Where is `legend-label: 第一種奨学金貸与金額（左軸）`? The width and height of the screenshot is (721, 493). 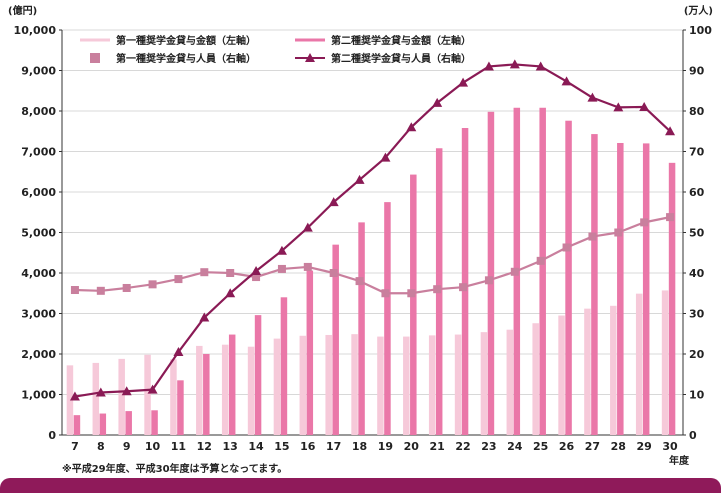 legend-label: 第一種奨学金貸与金額（左軸） is located at coordinates (186, 40).